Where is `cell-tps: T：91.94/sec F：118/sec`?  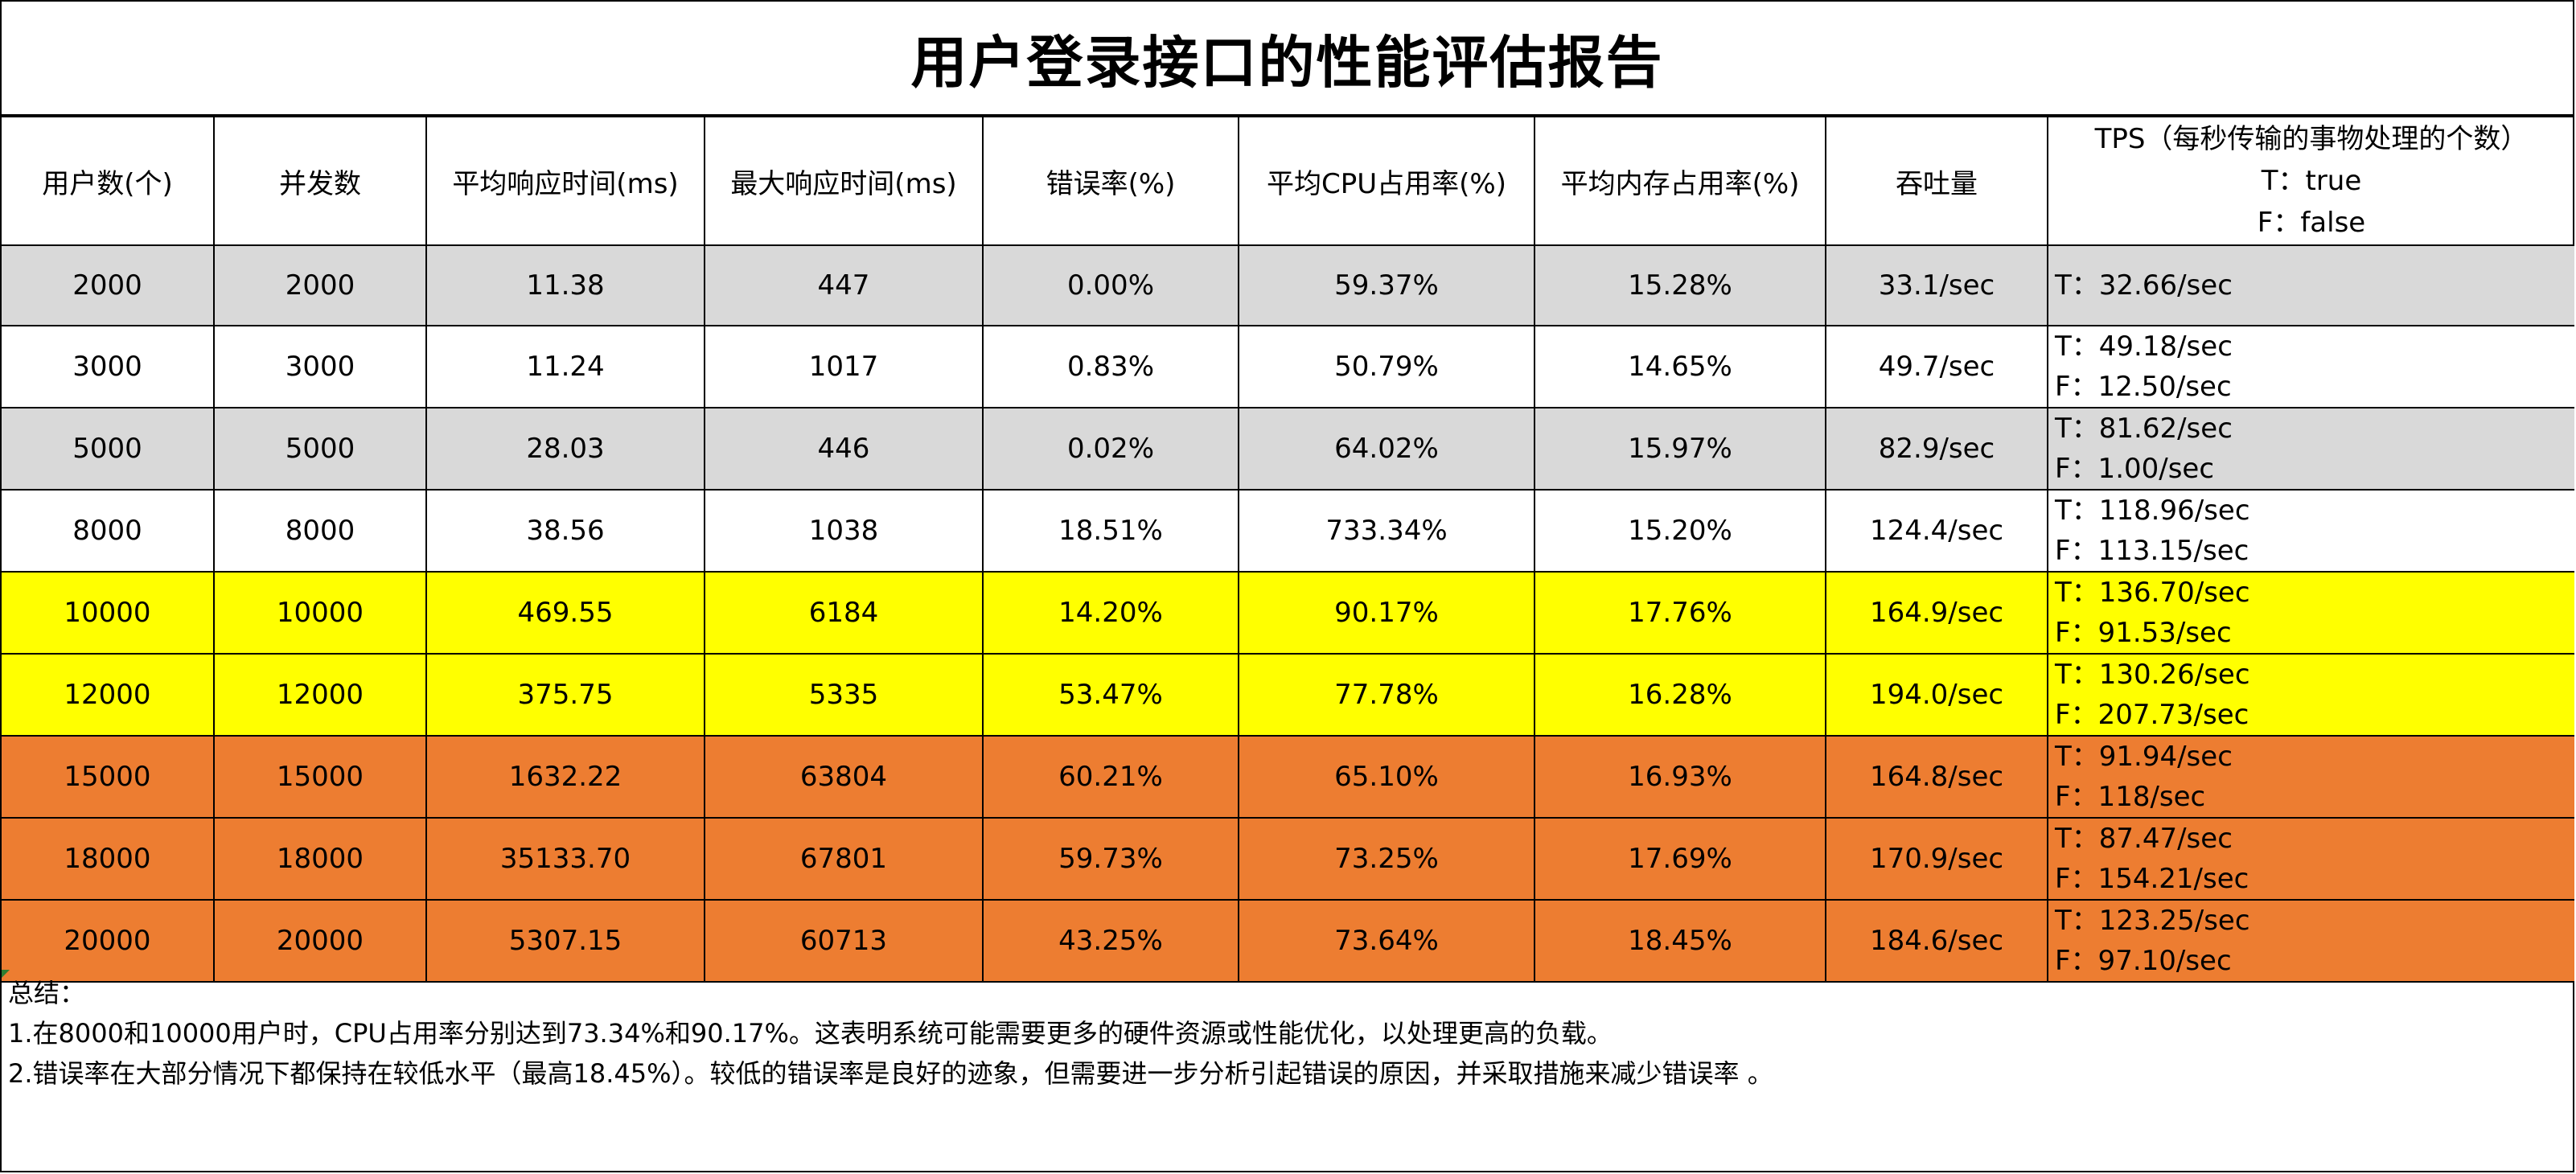
cell-tps: T：91.94/sec F：118/sec is located at coordinates (2310, 777).